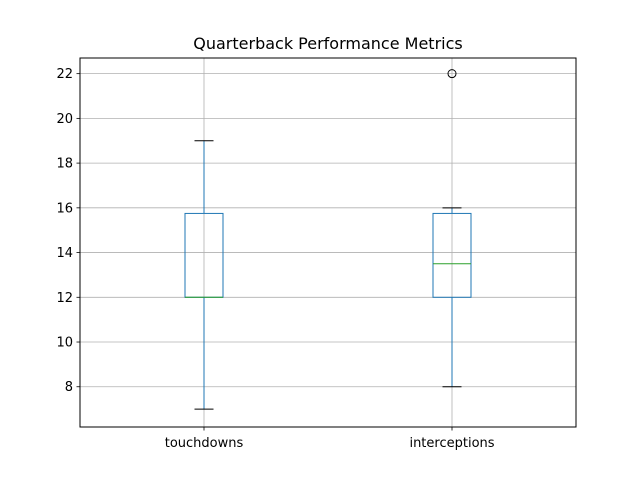 The height and width of the screenshot is (485, 640). What do you see at coordinates (64, 253) in the screenshot?
I see `y-tick-label: 14` at bounding box center [64, 253].